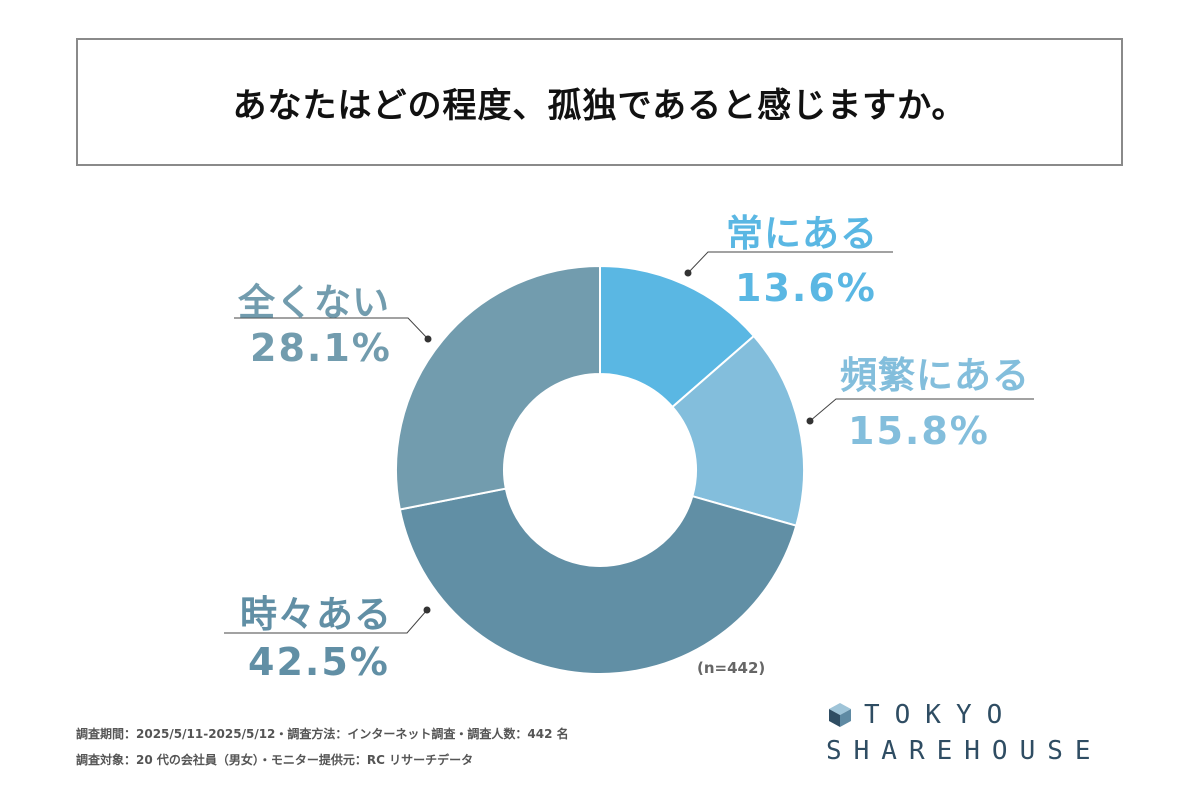 The image size is (1200, 800). I want to click on logo-text-tokyo: TOKYO, so click(941, 715).